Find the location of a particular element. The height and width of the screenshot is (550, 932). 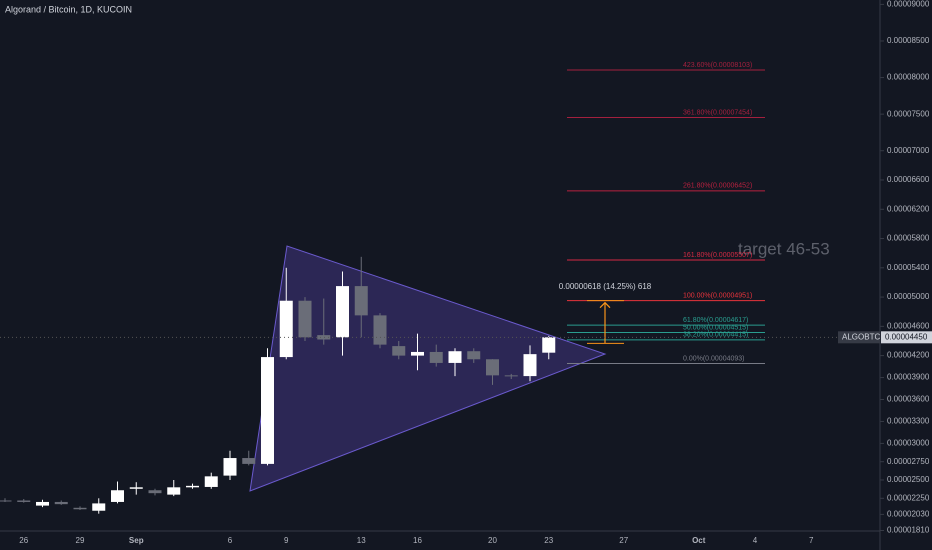

y-tick-label: 0.00008500 is located at coordinates (908, 40).